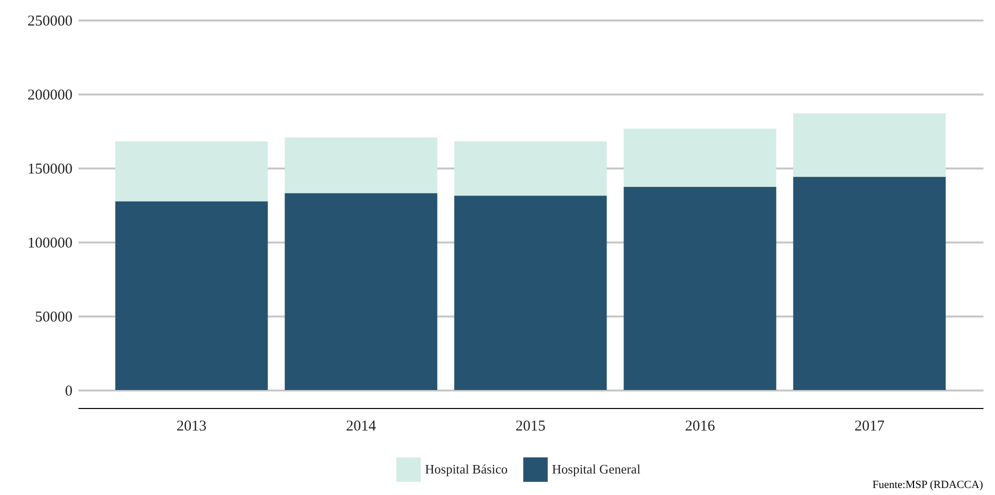 The image size is (995, 495). Describe the element at coordinates (928, 485) in the screenshot. I see `source-note: Fuente:MSP (RDACCA)` at that location.